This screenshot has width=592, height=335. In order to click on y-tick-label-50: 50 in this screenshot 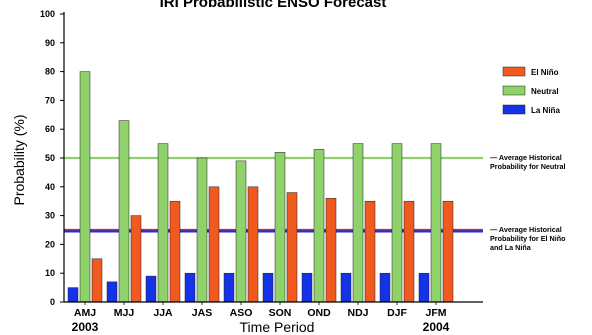, I will do `click(50, 158)`.